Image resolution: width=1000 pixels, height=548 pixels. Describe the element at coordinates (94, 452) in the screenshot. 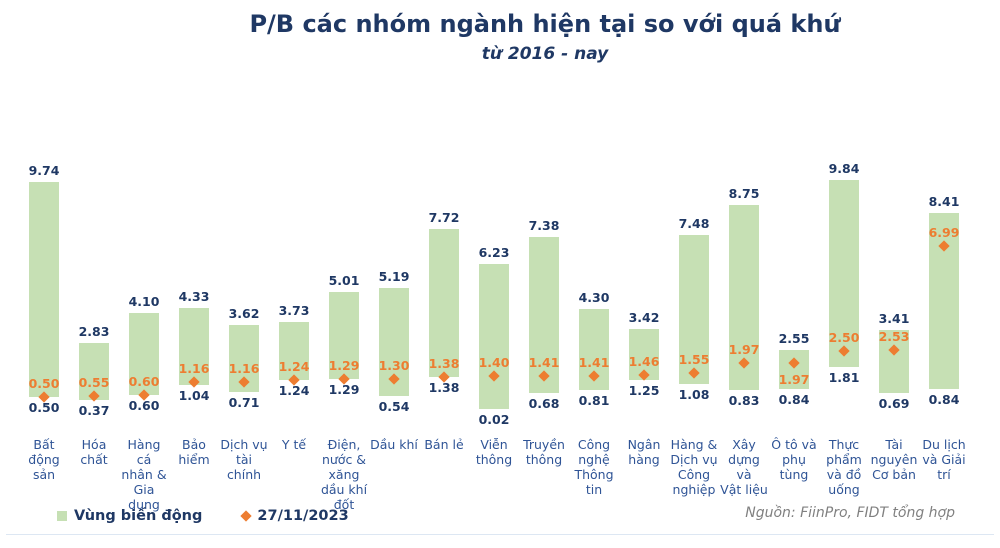

I see `category-label: Hóa chất` at that location.